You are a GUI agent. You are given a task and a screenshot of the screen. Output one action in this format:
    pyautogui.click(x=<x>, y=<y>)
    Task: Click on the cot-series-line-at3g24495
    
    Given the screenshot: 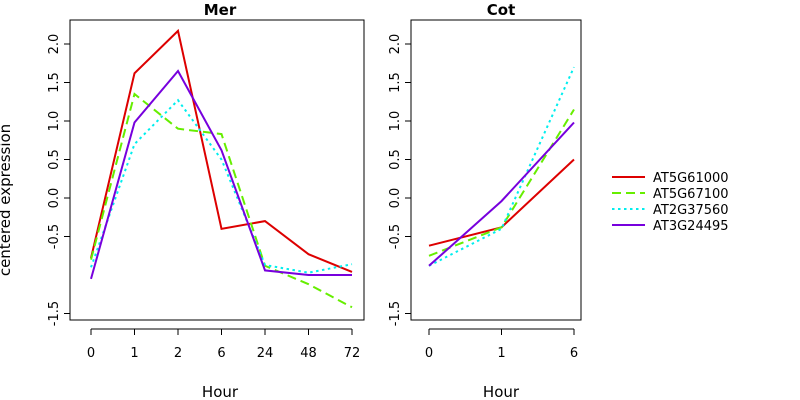 What is the action you would take?
    pyautogui.click(x=501, y=194)
    